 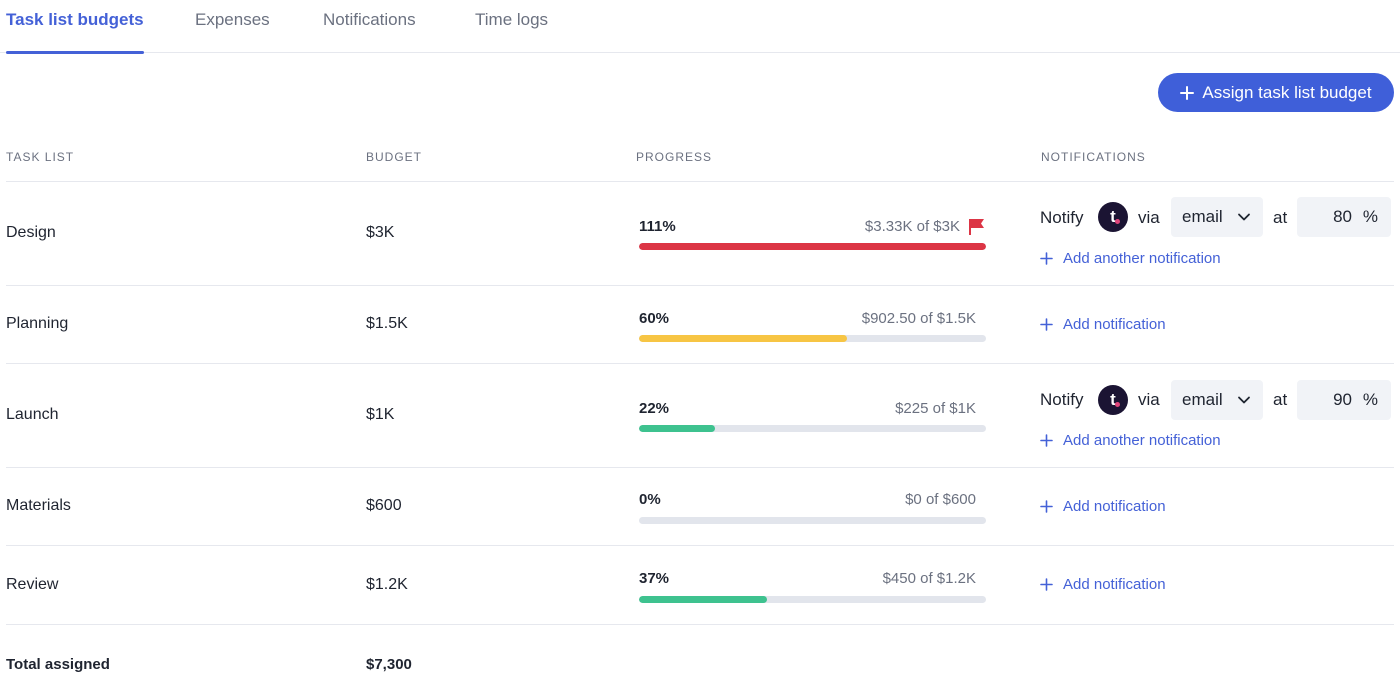 I want to click on tab-expenses: Expenses, so click(x=232, y=19).